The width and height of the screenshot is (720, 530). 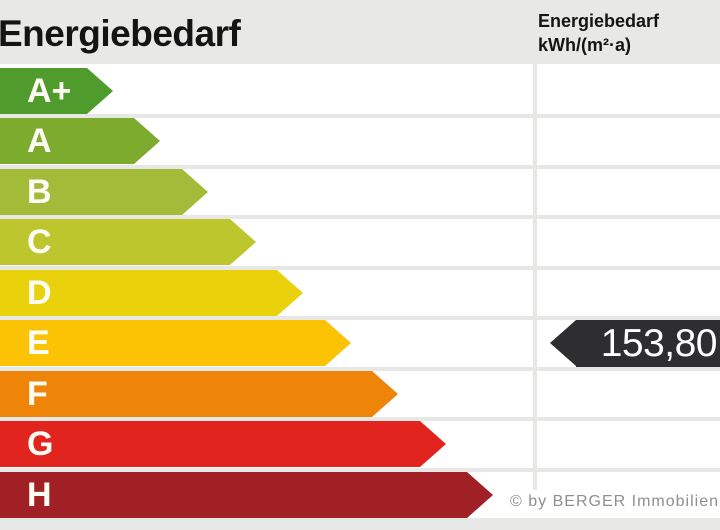 I want to click on energy-band-bar: G, so click(x=210, y=444).